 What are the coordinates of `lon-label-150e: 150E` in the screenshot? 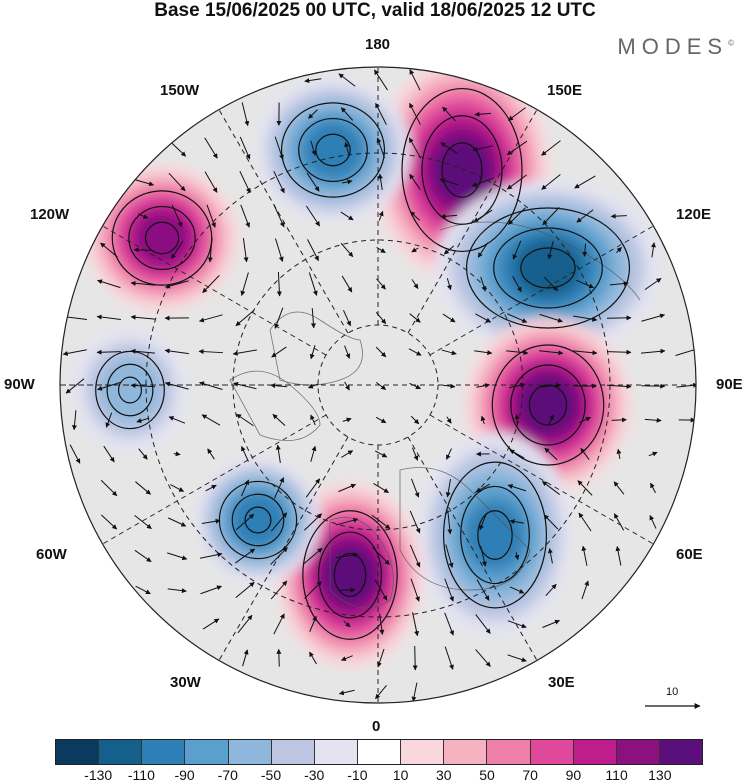 It's located at (565, 90).